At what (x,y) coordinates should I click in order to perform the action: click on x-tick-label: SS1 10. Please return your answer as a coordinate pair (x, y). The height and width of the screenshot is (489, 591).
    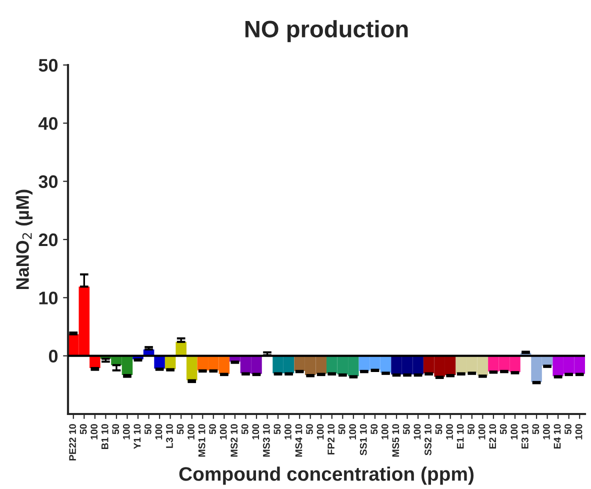
    Looking at the image, I should click on (363, 440).